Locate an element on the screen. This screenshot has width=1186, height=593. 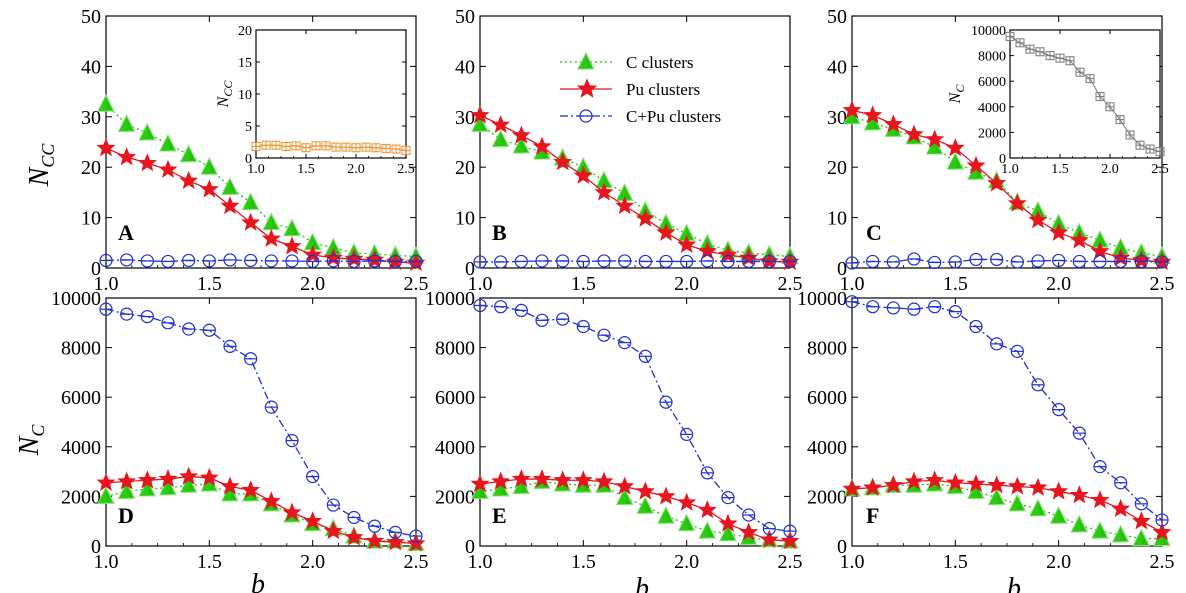
inset-a-y-tick-label: 0 is located at coordinates (248, 159).